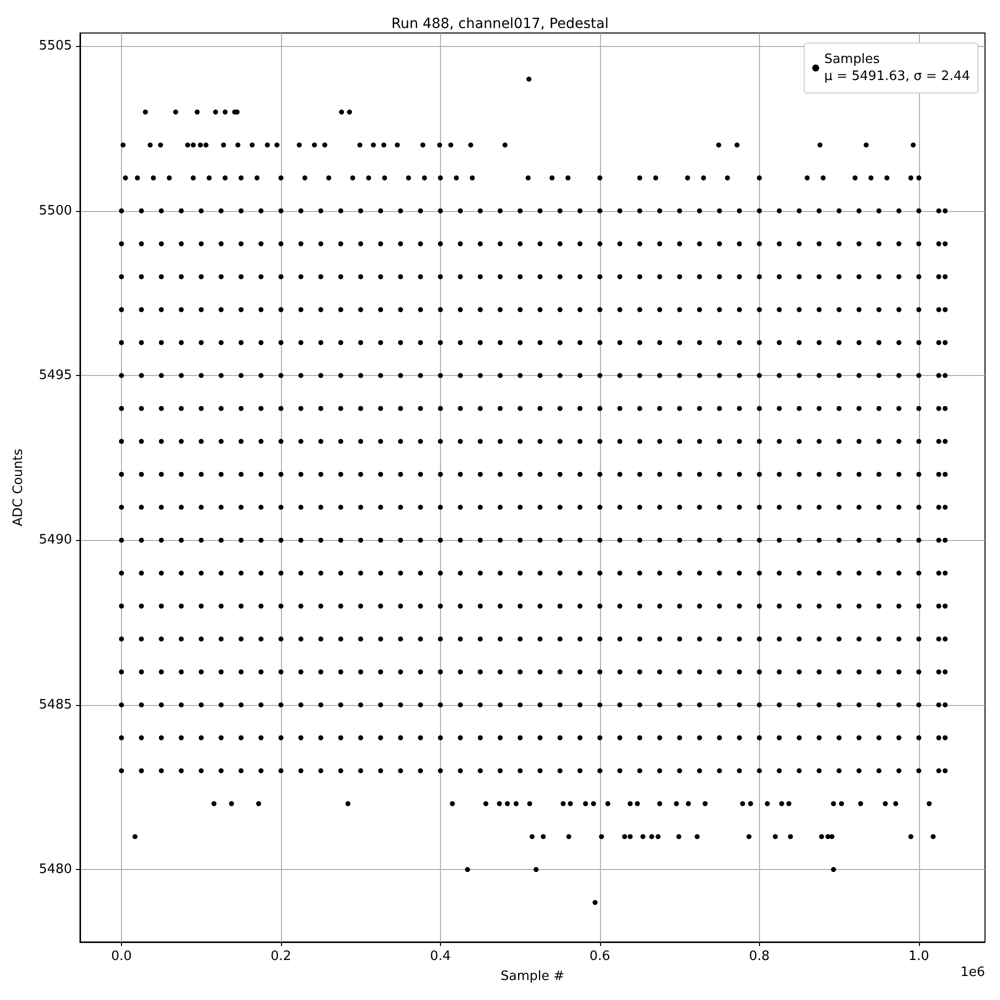 Image resolution: width=1000 pixels, height=1000 pixels. What do you see at coordinates (121, 956) in the screenshot?
I see `x-tick-label: 0.0` at bounding box center [121, 956].